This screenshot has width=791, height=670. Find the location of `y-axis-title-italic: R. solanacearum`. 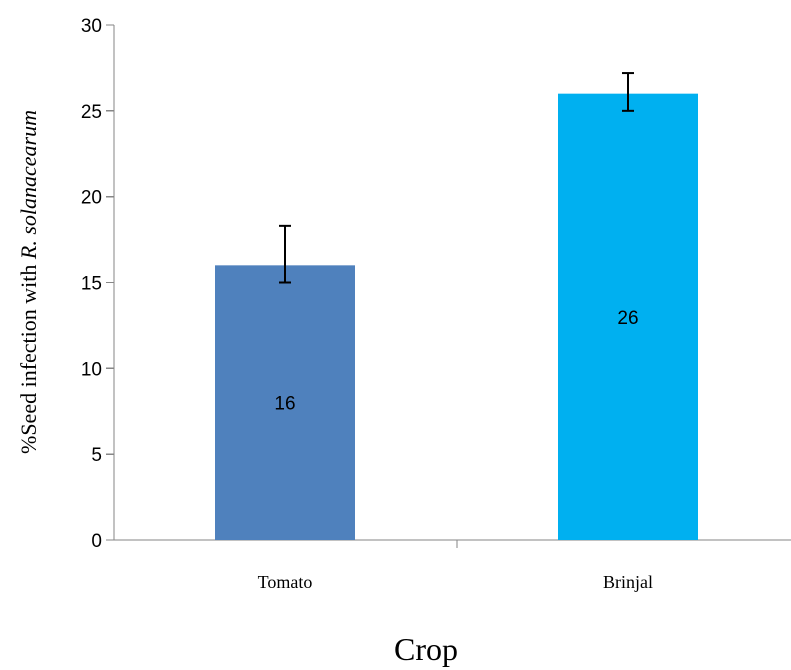

y-axis-title-italic: R. solanacearum is located at coordinates (28, 185).